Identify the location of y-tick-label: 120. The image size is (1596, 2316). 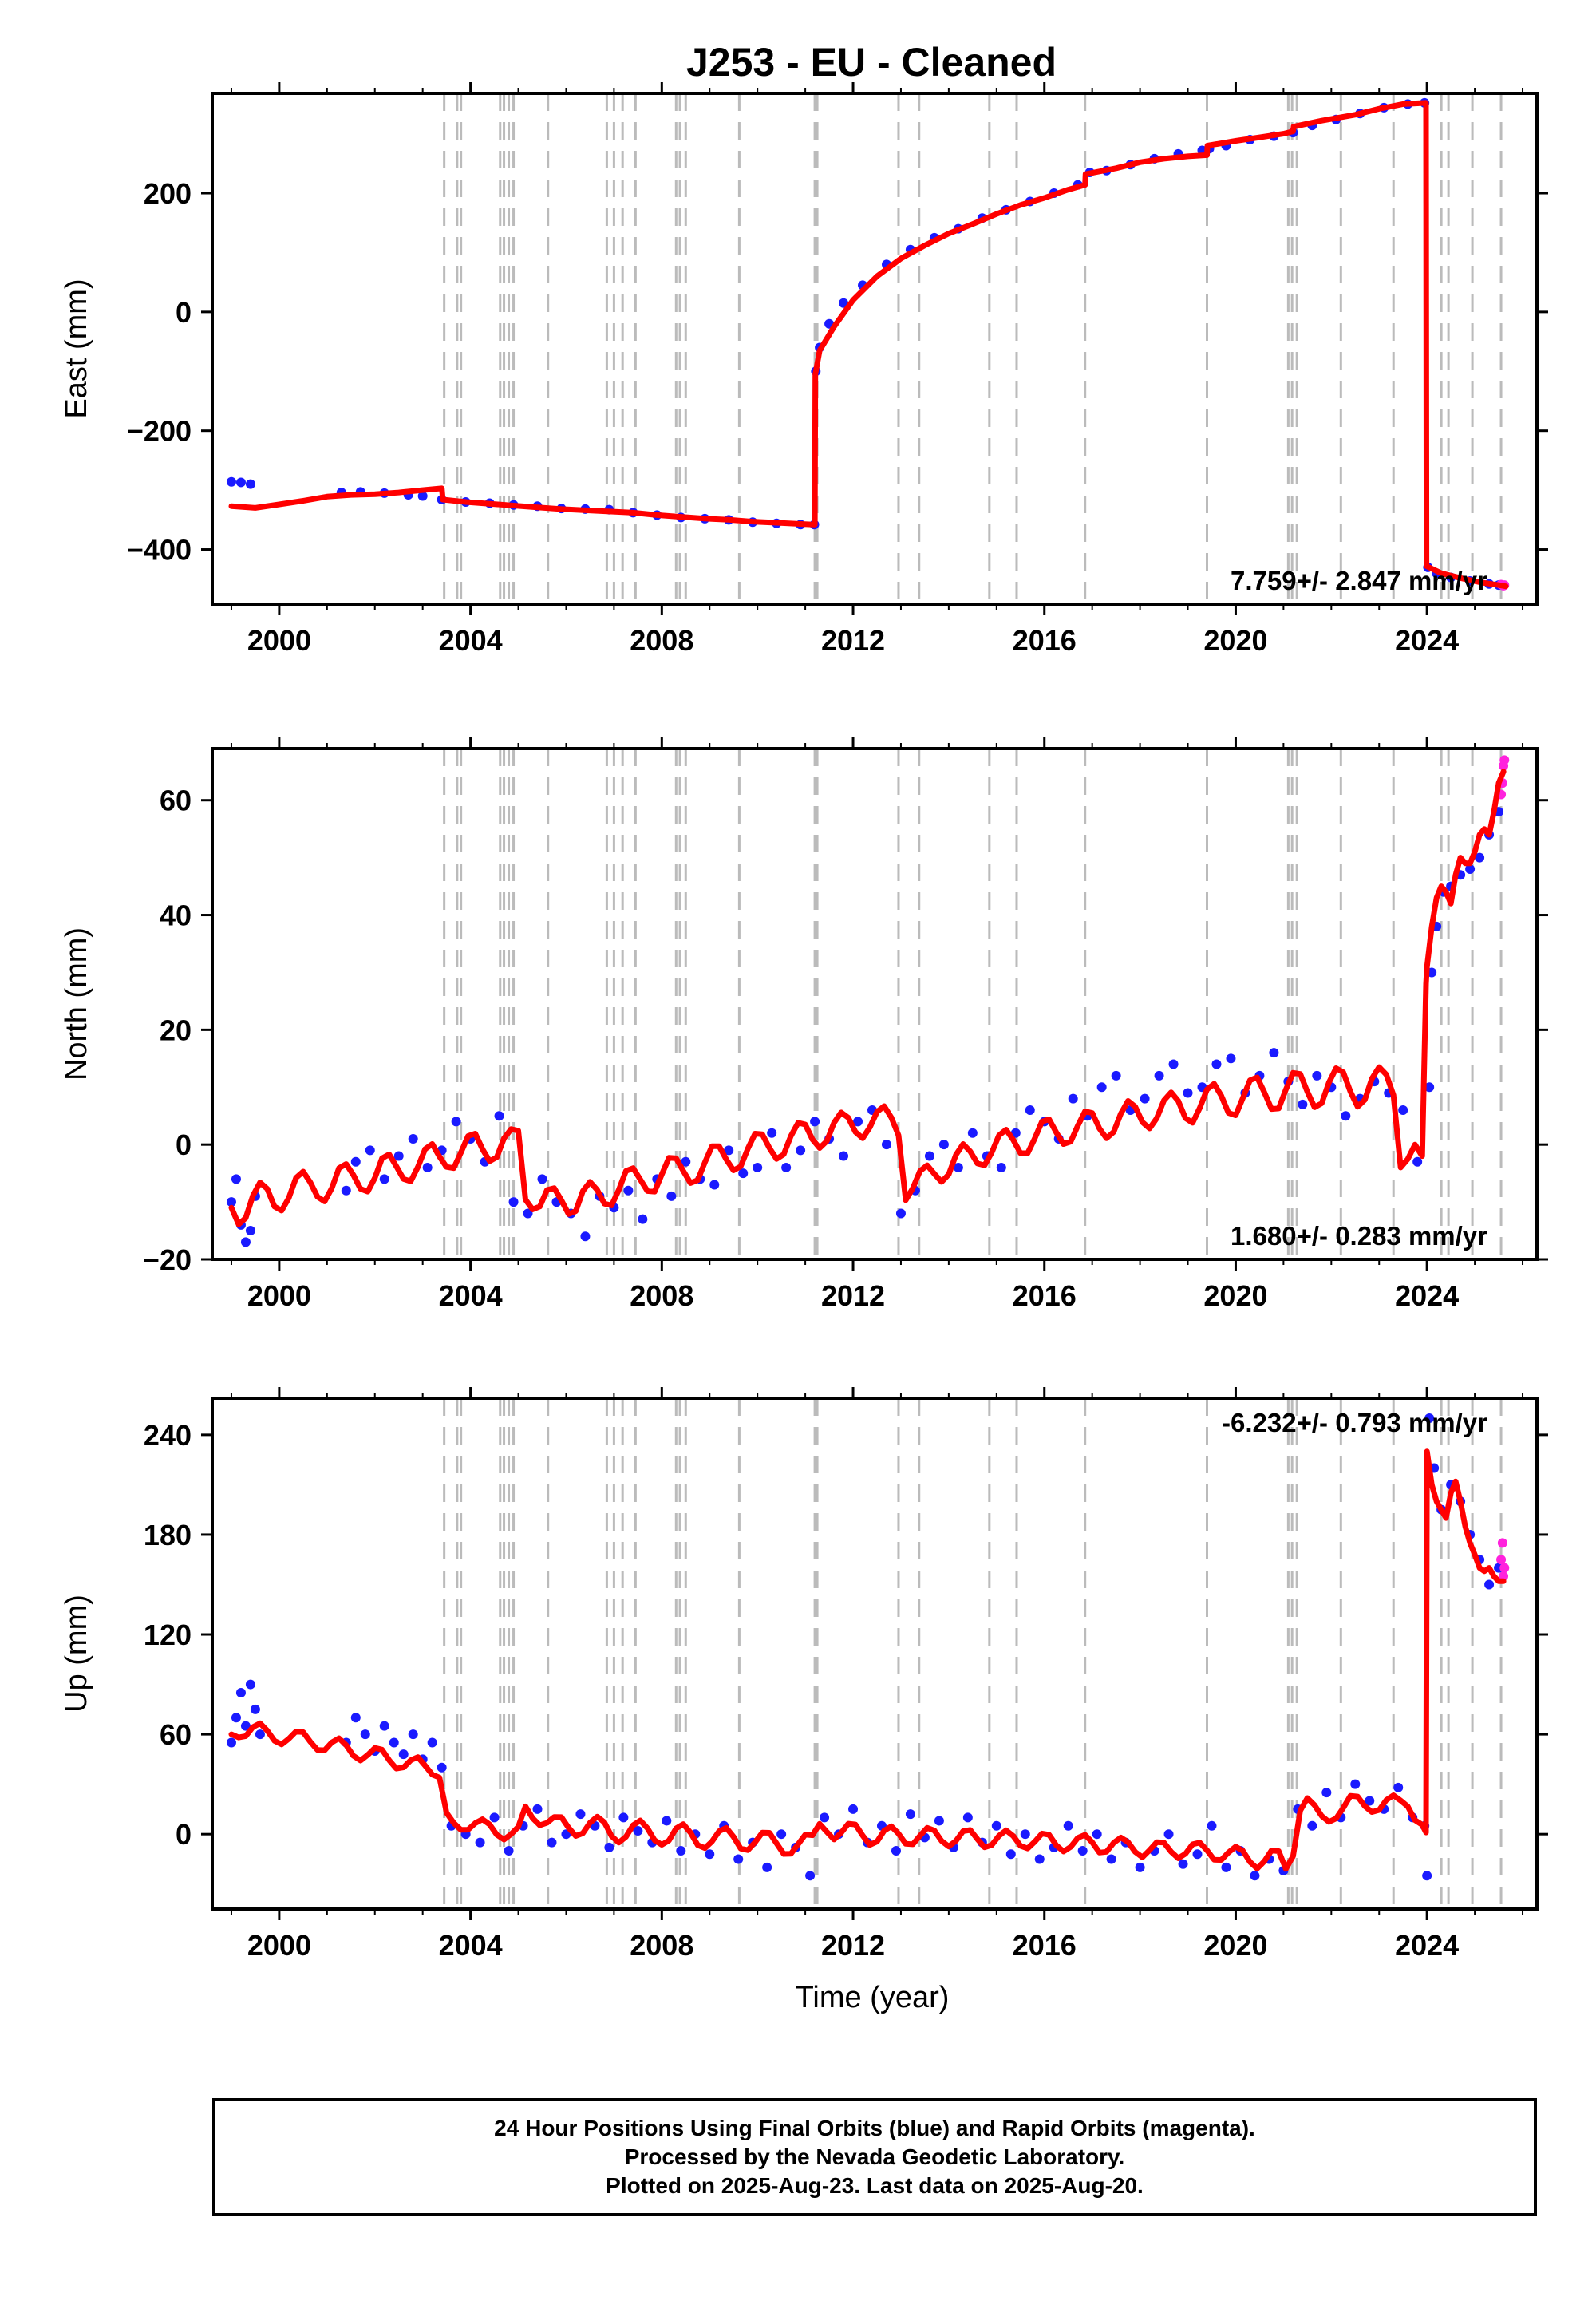
(168, 1634).